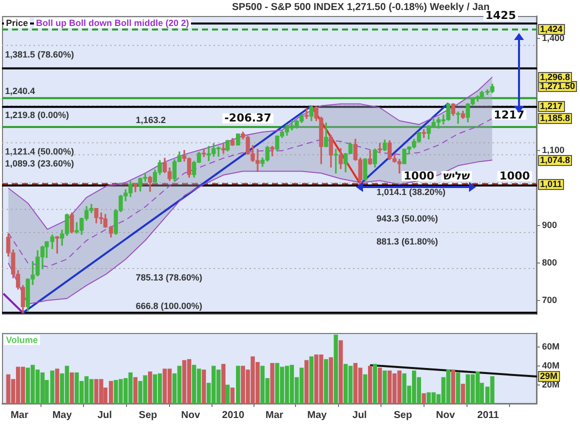  What do you see at coordinates (407, 218) in the screenshot?
I see `ref-line-label: 943.3 (50.00%)` at bounding box center [407, 218].